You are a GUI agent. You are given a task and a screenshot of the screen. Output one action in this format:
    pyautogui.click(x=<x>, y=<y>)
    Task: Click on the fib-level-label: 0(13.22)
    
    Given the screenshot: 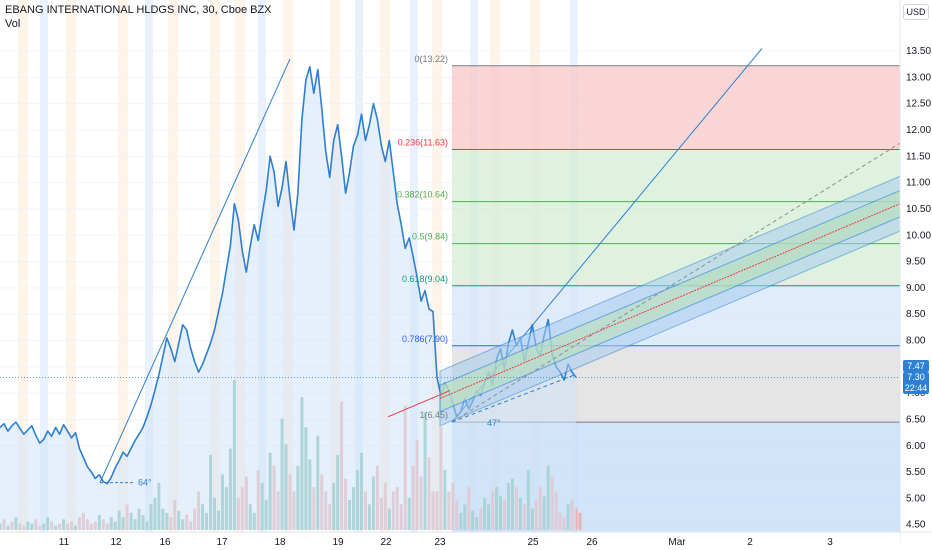 What is the action you would take?
    pyautogui.click(x=431, y=59)
    